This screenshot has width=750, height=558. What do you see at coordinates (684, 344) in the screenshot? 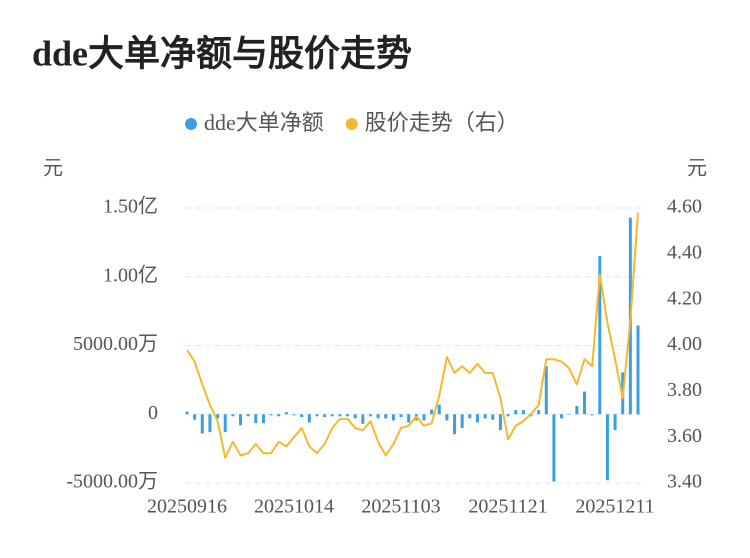
I see `y2-tick-label: 4.00` at bounding box center [684, 344].